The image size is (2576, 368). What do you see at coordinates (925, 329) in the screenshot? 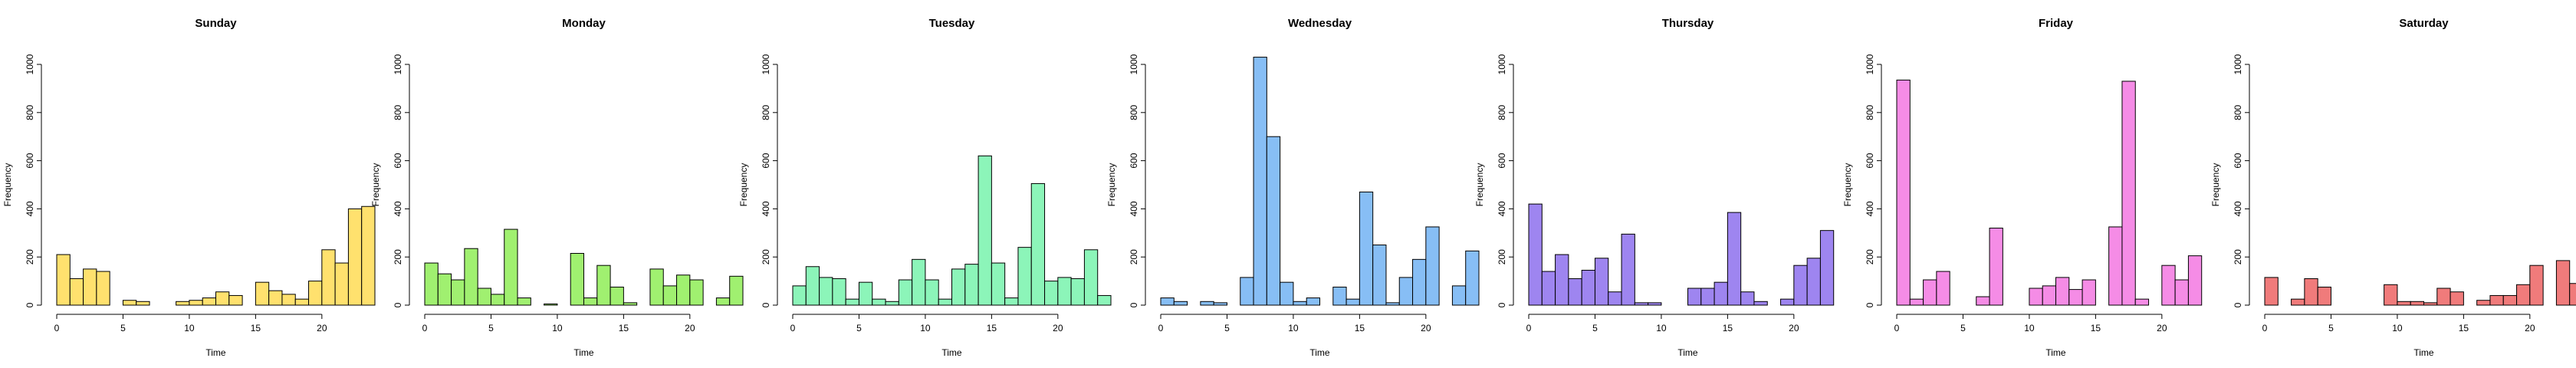
I see `x-tick-label: 10` at bounding box center [925, 329].